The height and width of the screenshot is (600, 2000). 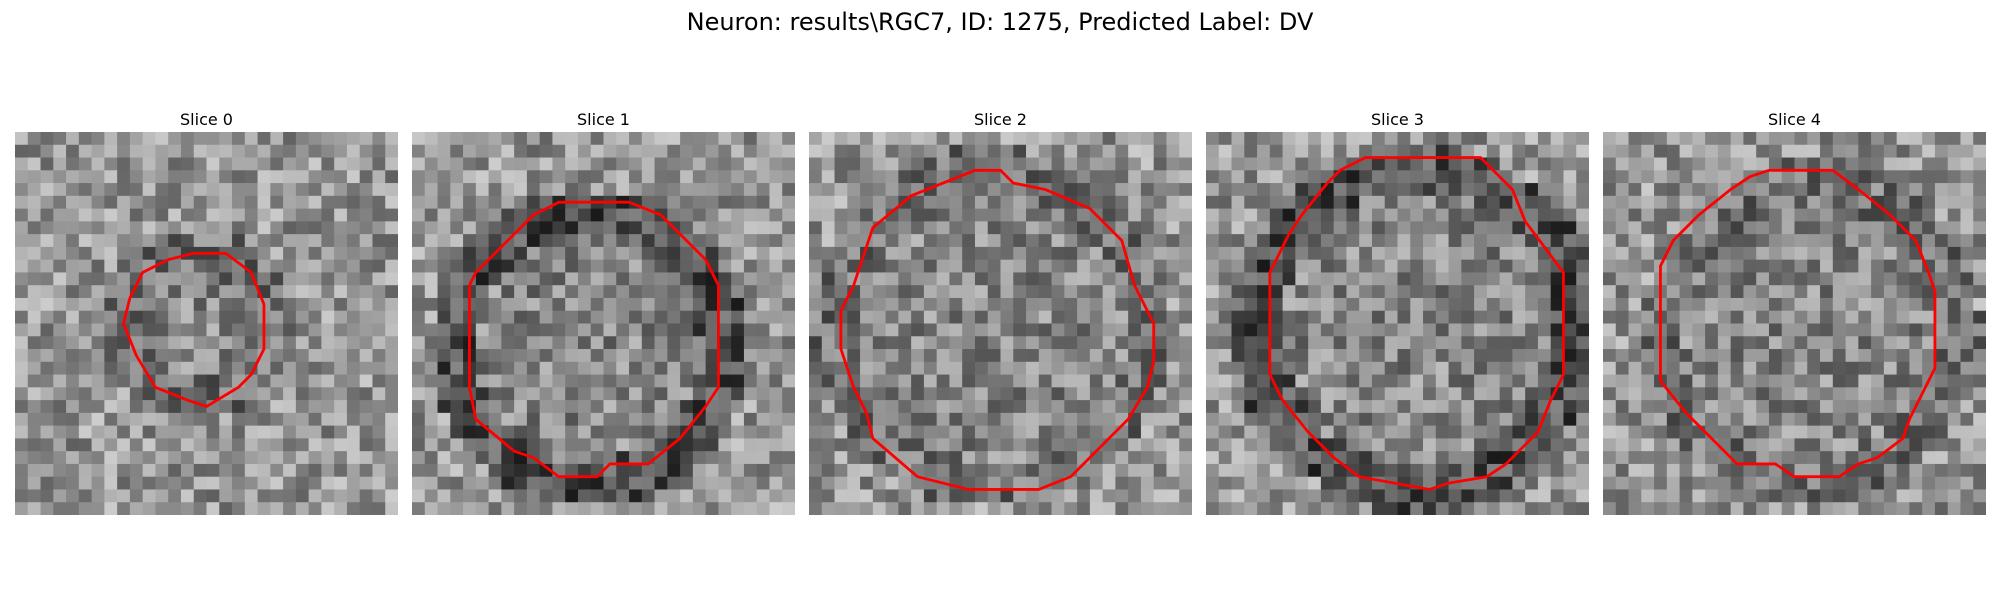 I want to click on slice-title-1: Slice 1, so click(x=603, y=119).